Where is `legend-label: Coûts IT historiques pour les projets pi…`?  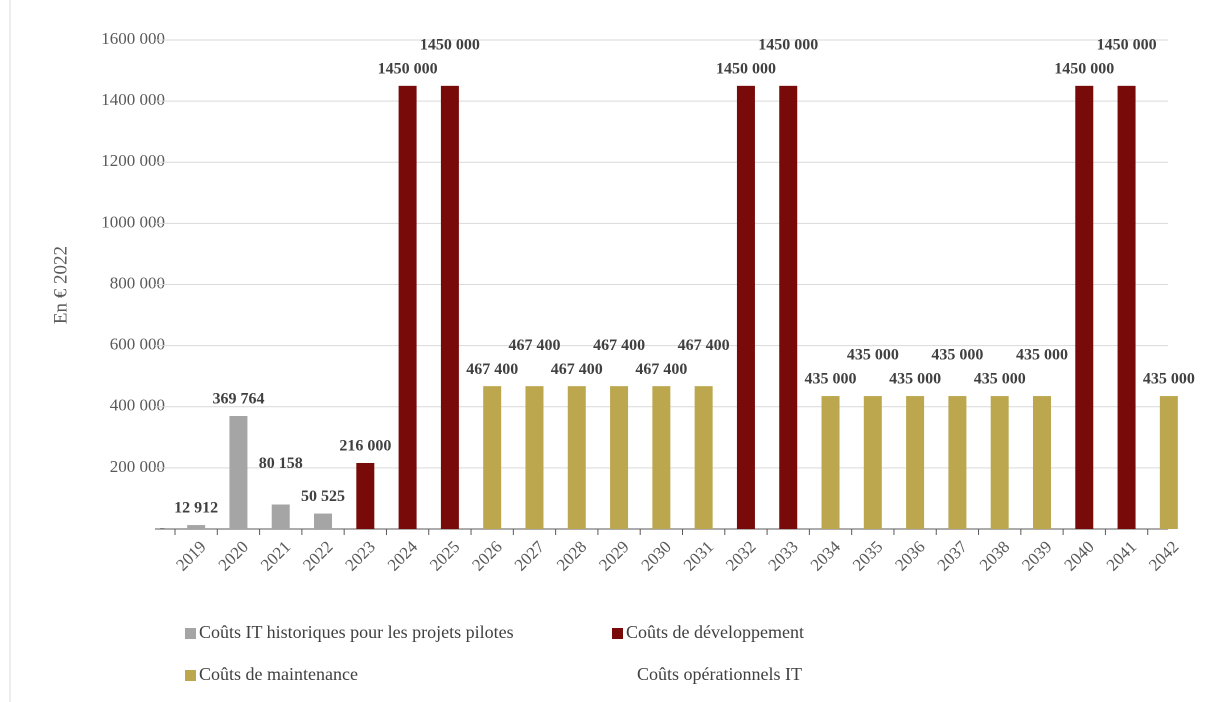
legend-label: Coûts IT historiques pour les projets pi… is located at coordinates (356, 632).